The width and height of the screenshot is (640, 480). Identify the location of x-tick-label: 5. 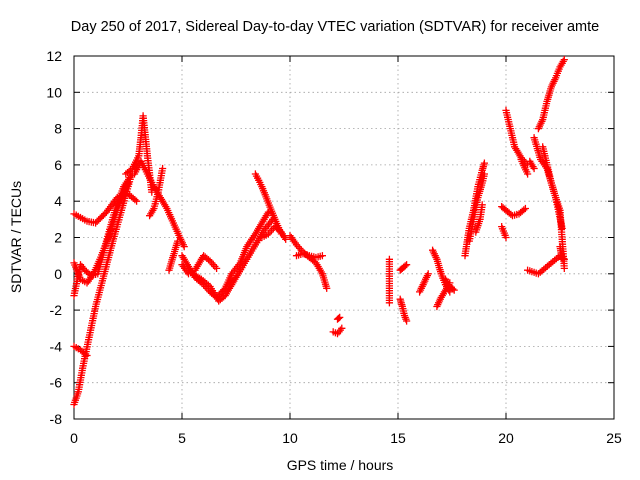
(182, 438).